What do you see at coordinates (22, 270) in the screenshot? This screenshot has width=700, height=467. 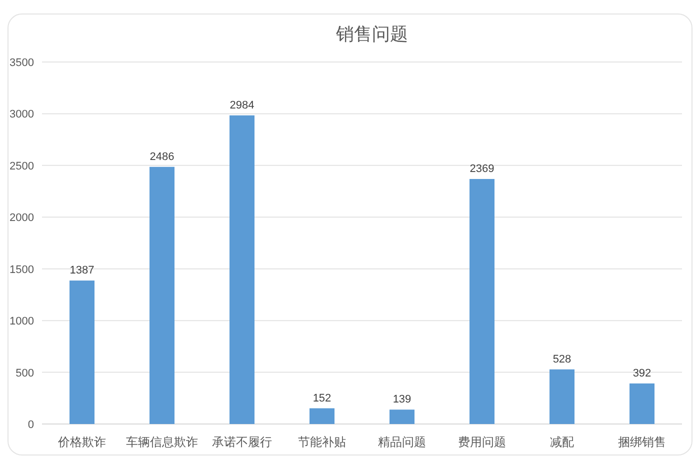 I see `y-tick-label: 1500` at bounding box center [22, 270].